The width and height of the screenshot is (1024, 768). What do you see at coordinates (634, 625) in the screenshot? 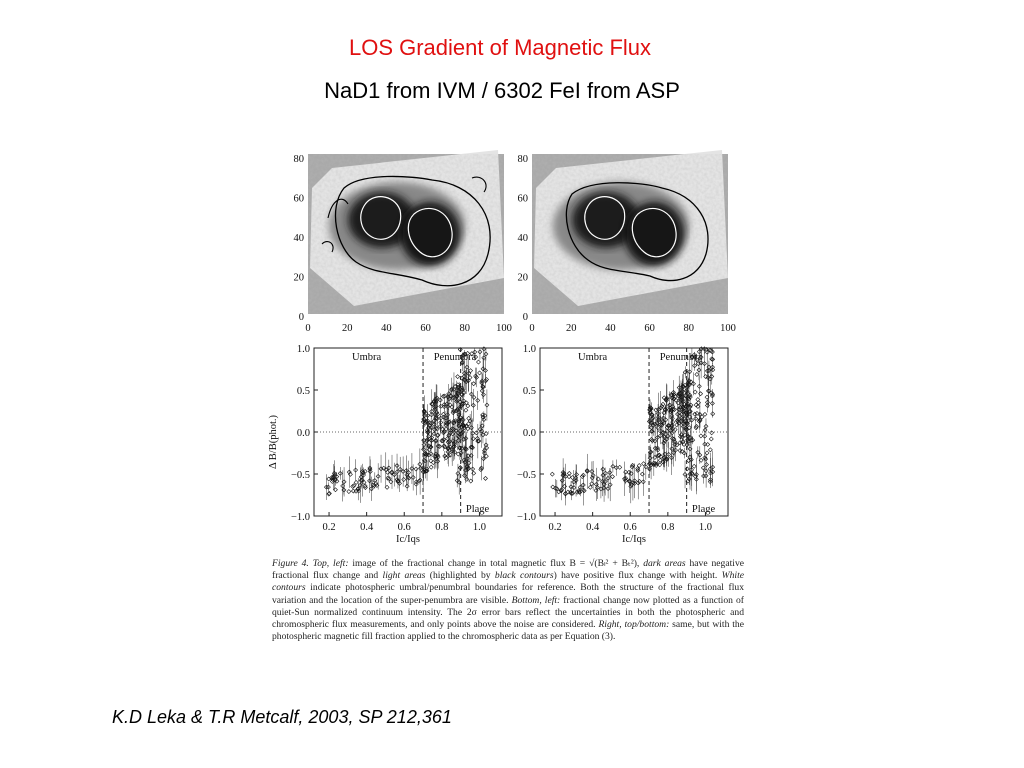
I see `caption-em: Right, top/bottom:` at bounding box center [634, 625].